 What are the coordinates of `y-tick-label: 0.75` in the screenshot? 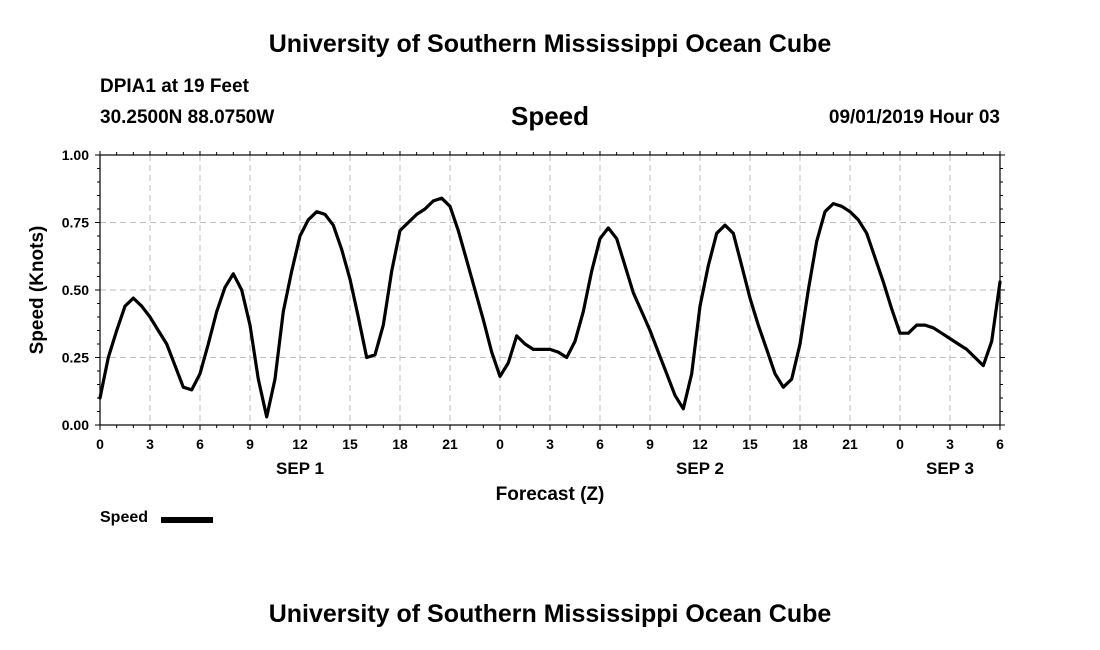 It's located at (75, 223).